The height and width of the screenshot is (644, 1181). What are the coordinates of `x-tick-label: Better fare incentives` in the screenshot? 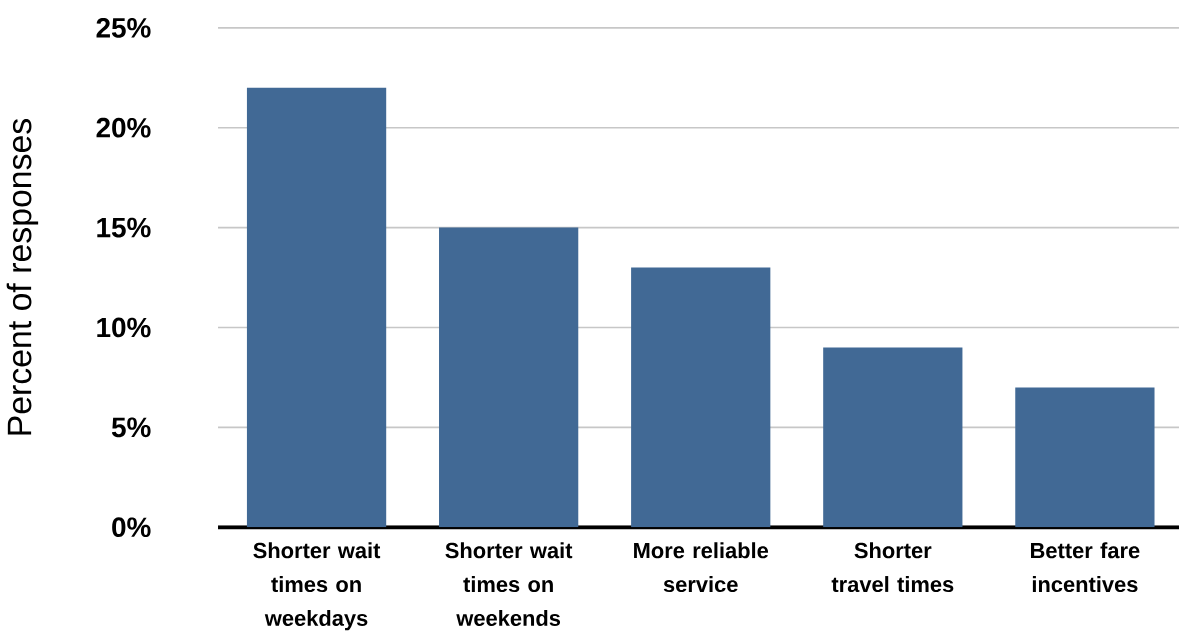 It's located at (1085, 567).